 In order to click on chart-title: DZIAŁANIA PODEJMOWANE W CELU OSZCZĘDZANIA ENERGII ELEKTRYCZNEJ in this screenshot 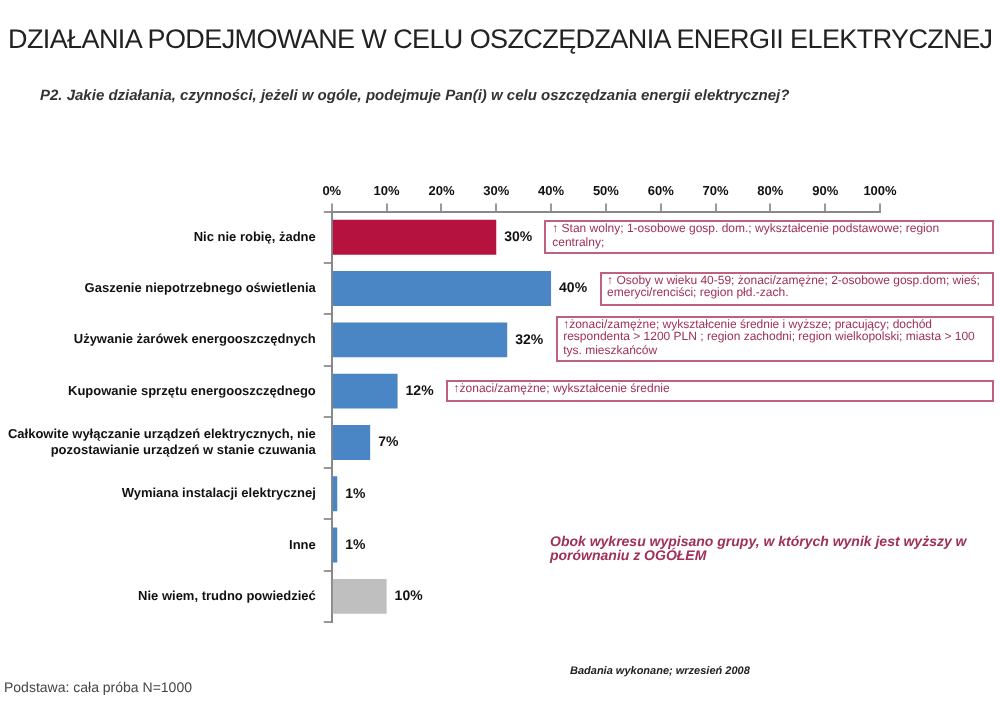, I will do `click(500, 39)`.